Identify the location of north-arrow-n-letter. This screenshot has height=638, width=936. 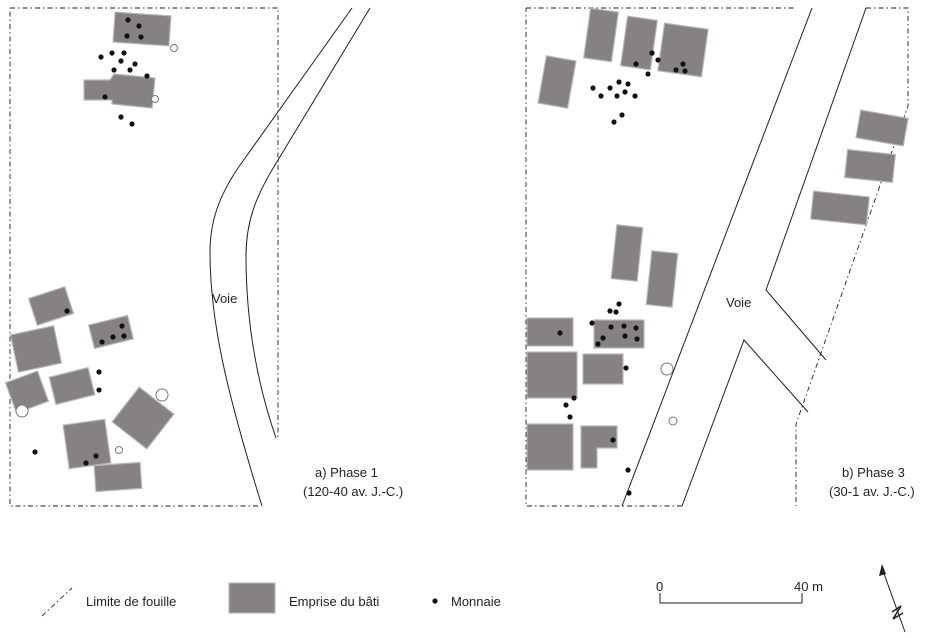
(897, 612).